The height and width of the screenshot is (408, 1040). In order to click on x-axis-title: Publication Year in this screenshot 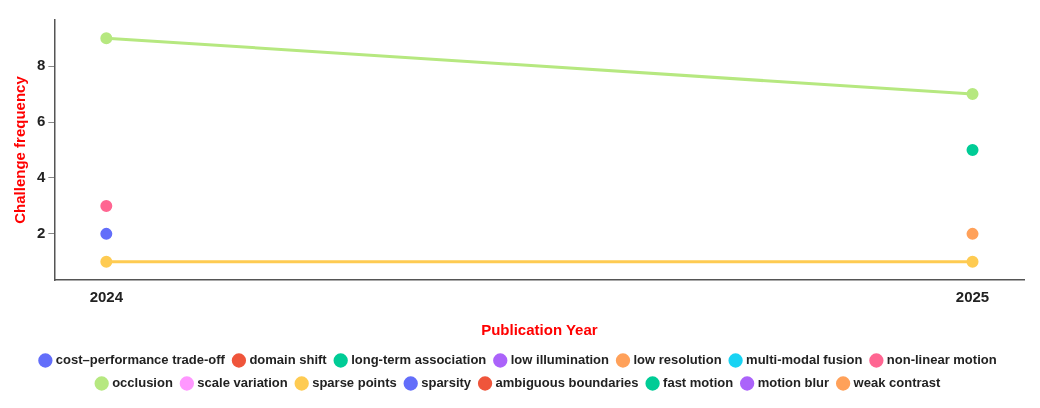, I will do `click(539, 330)`.